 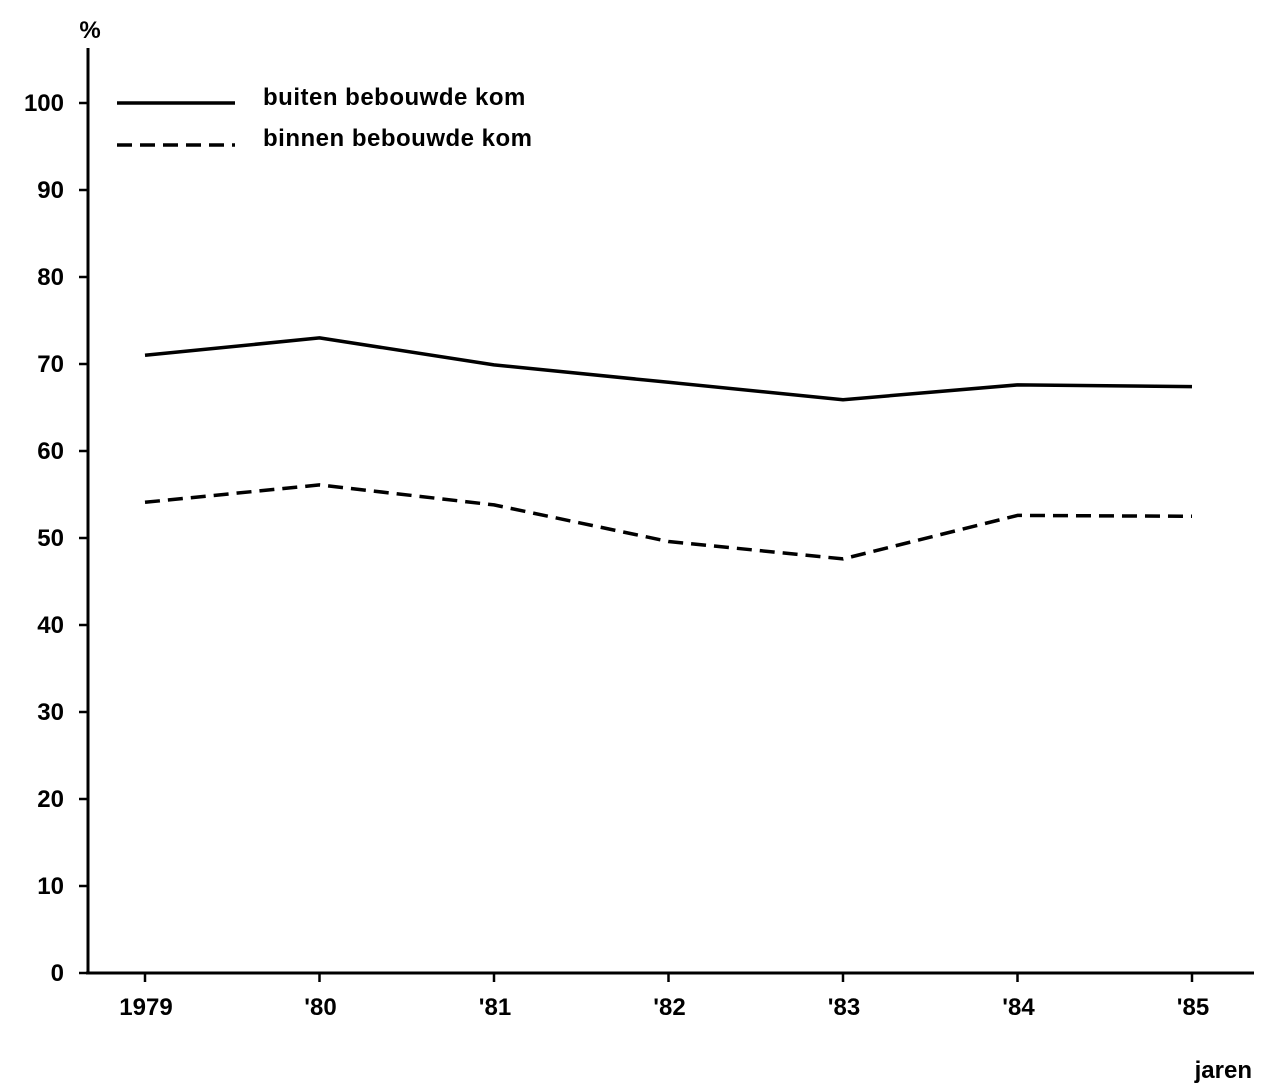 What do you see at coordinates (668, 522) in the screenshot?
I see `series-line-binnen` at bounding box center [668, 522].